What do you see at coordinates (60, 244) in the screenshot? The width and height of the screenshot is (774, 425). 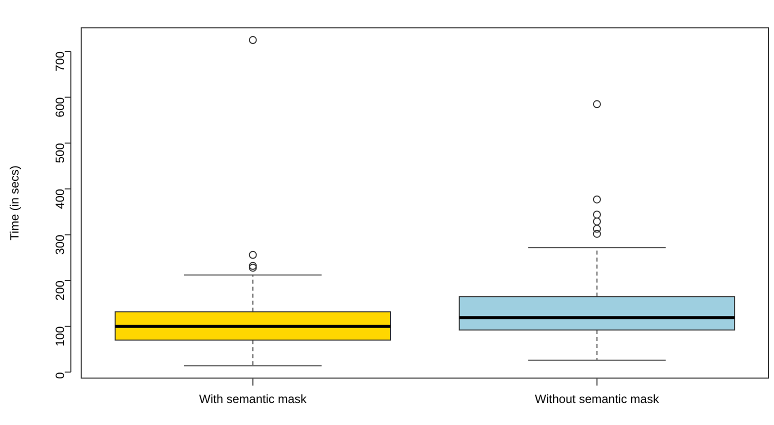 I see `y-tick-label: 300` at bounding box center [60, 244].